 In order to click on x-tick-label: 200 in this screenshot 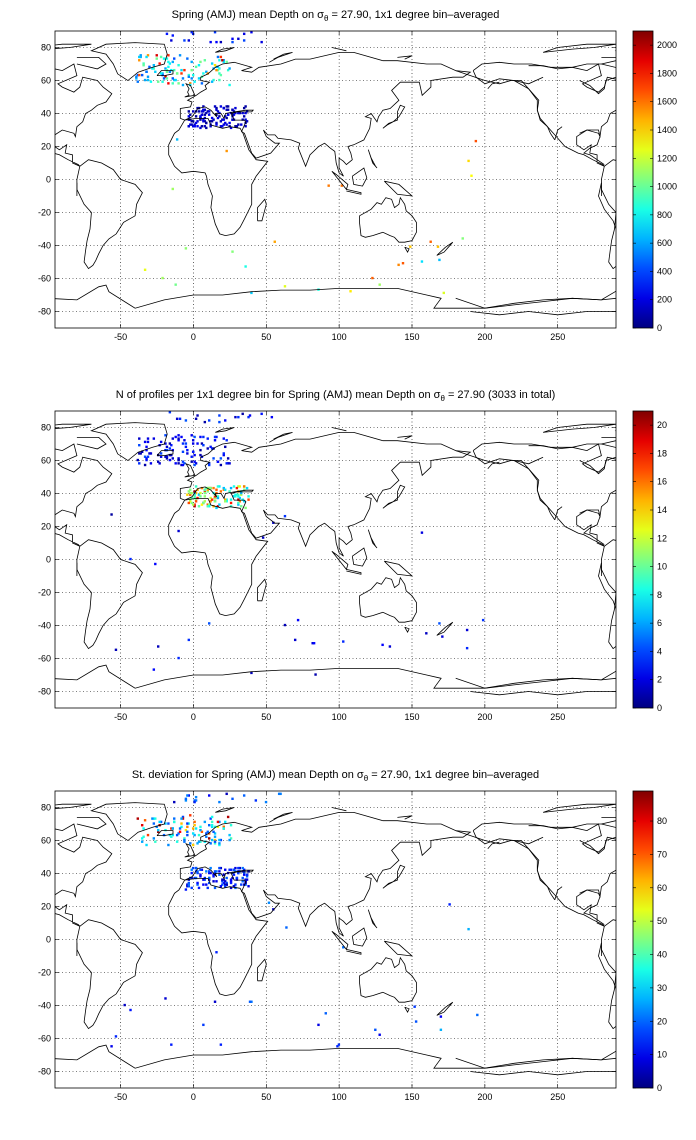, I will do `click(484, 337)`.